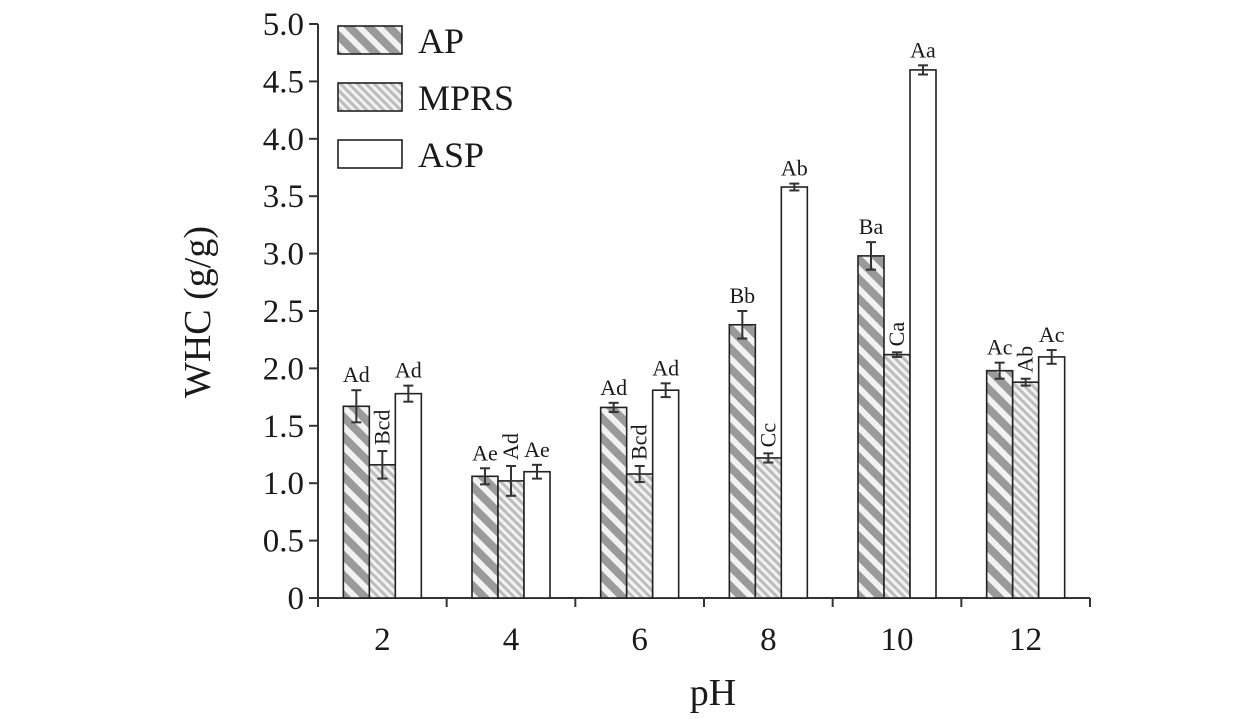  I want to click on bar-asp-ph6, so click(665, 494).